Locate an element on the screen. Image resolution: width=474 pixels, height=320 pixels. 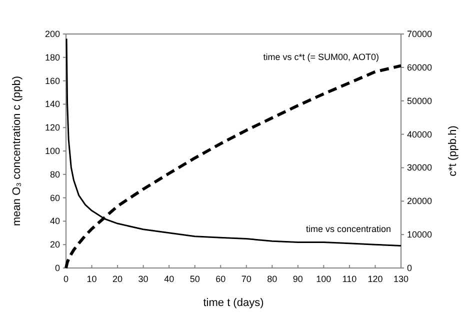
series-label: time vs concentration is located at coordinates (348, 229).